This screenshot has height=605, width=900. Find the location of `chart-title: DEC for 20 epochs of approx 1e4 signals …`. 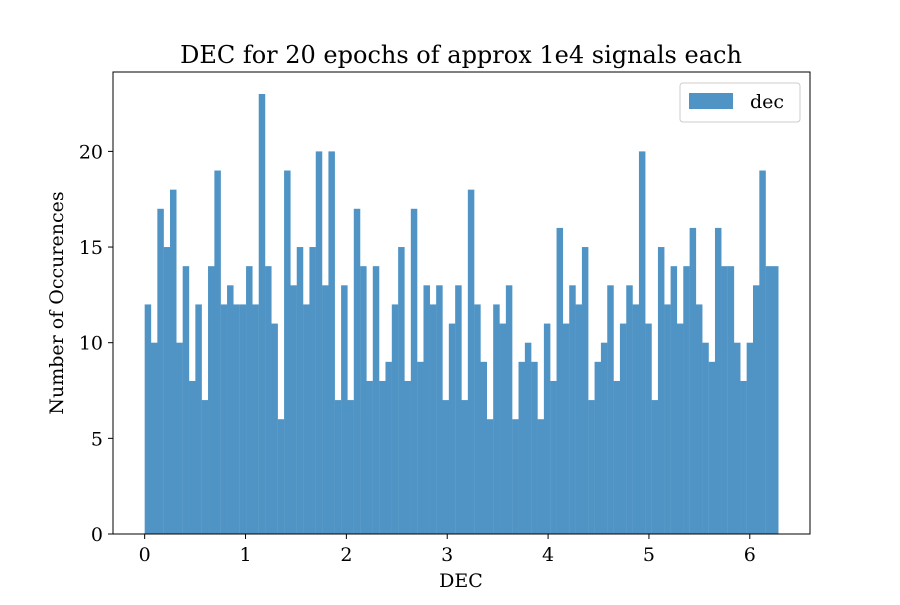

chart-title: DEC for 20 epochs of approx 1e4 signals … is located at coordinates (461, 55).